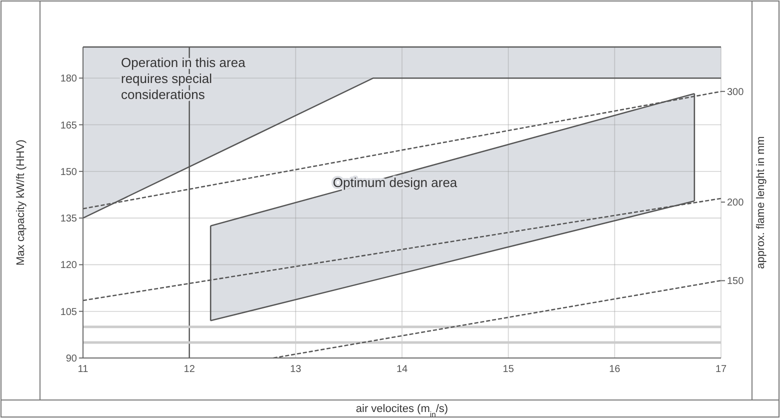  Describe the element at coordinates (69, 219) in the screenshot. I see `y-tick-label: 135` at that location.